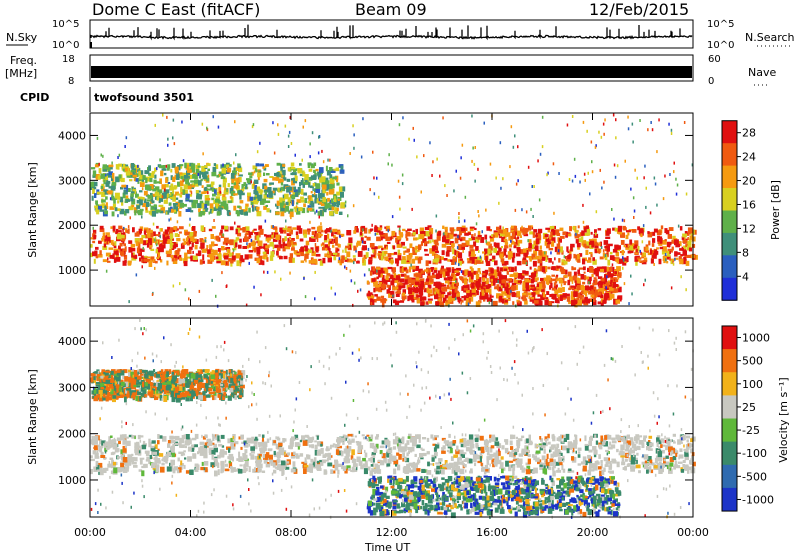 The width and height of the screenshot is (800, 554). Describe the element at coordinates (391, 72) in the screenshot. I see `freq-trace` at that location.